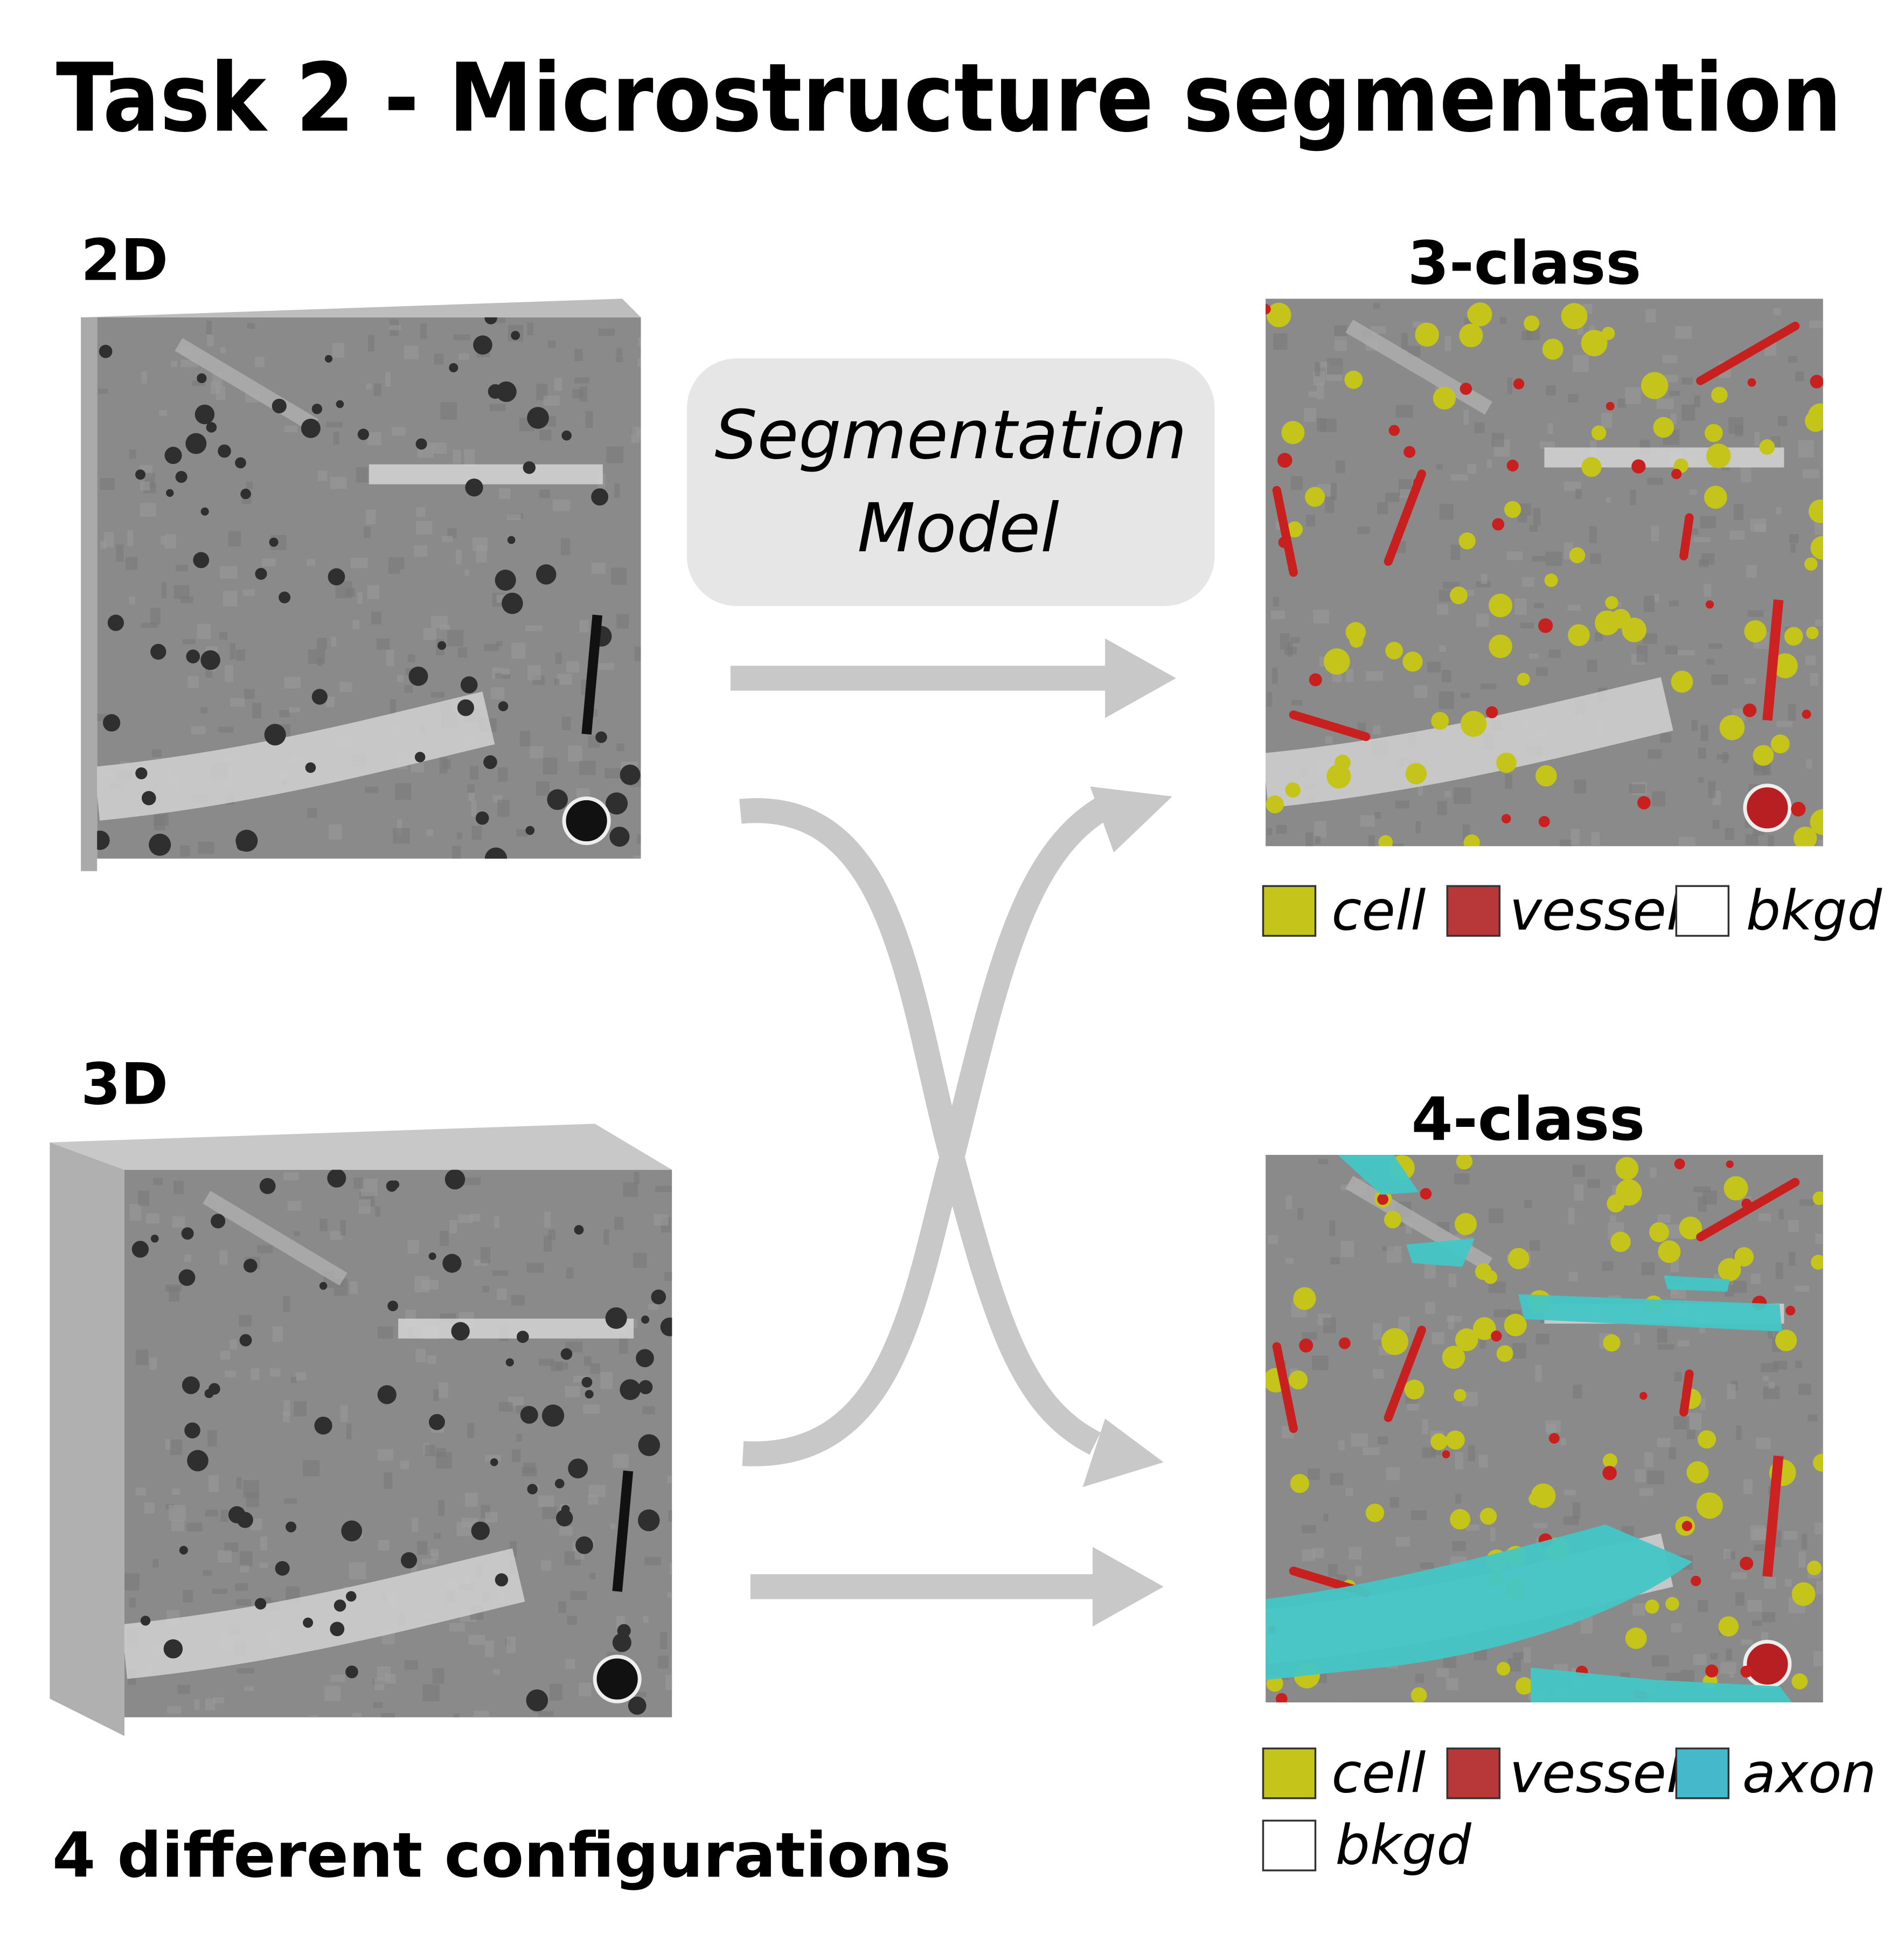 This screenshot has height=1960, width=1904. Describe the element at coordinates (951, 482) in the screenshot. I see `model-box` at that location.